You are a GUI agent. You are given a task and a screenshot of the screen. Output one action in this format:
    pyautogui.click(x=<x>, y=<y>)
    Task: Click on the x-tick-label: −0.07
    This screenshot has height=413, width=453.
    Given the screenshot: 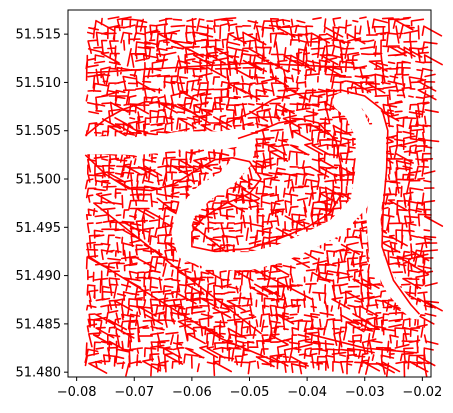 What is the action you would take?
    pyautogui.click(x=134, y=392)
    